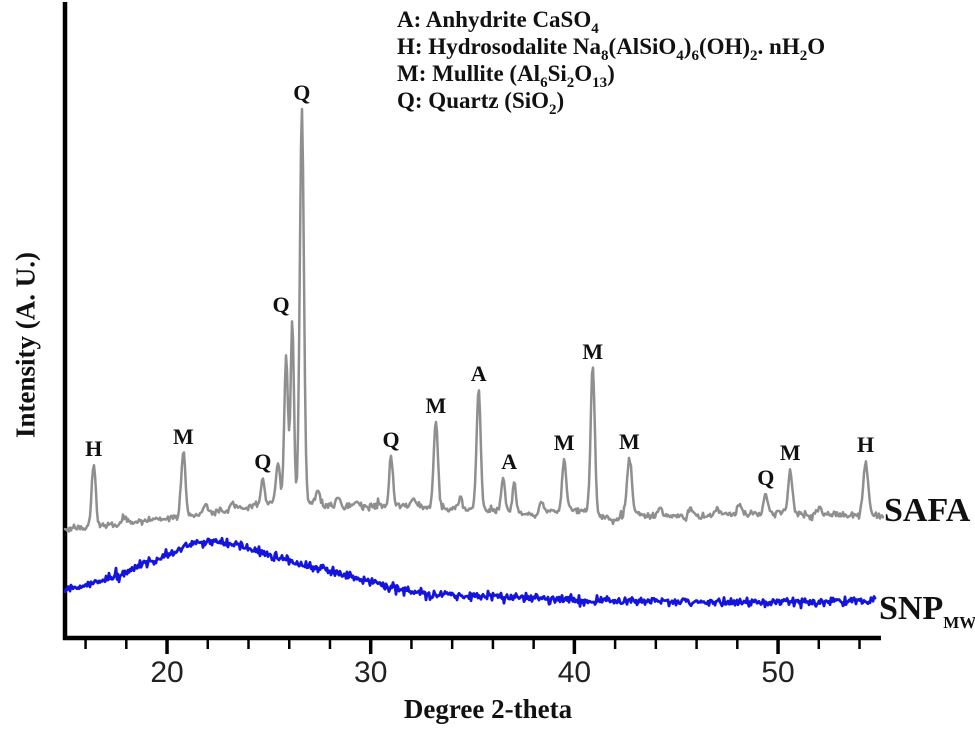  What do you see at coordinates (629, 441) in the screenshot?
I see `peak-label-m-42.7: M` at bounding box center [629, 441].